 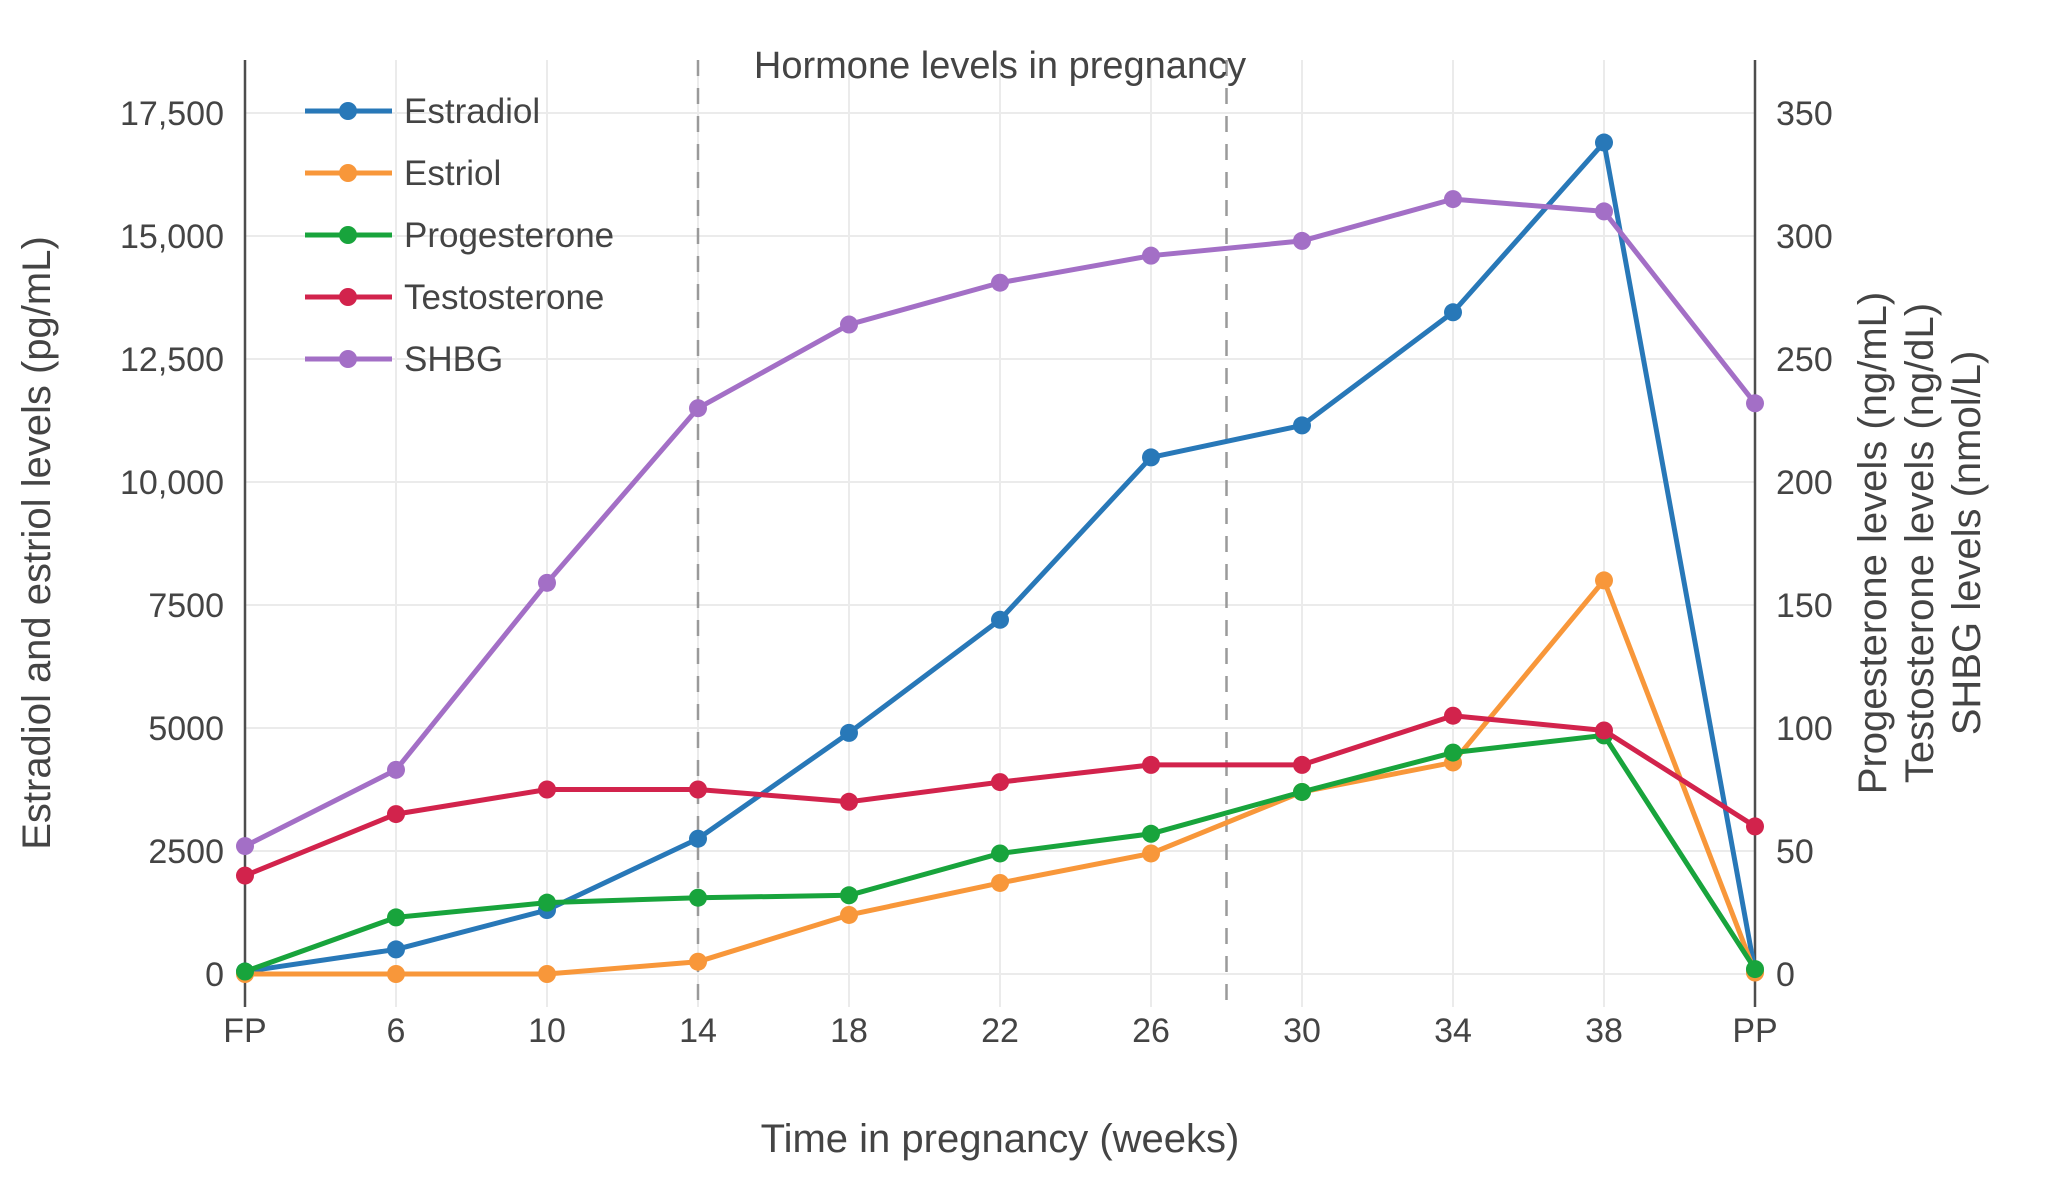 I want to click on x-tick-label: 10, so click(x=547, y=1031).